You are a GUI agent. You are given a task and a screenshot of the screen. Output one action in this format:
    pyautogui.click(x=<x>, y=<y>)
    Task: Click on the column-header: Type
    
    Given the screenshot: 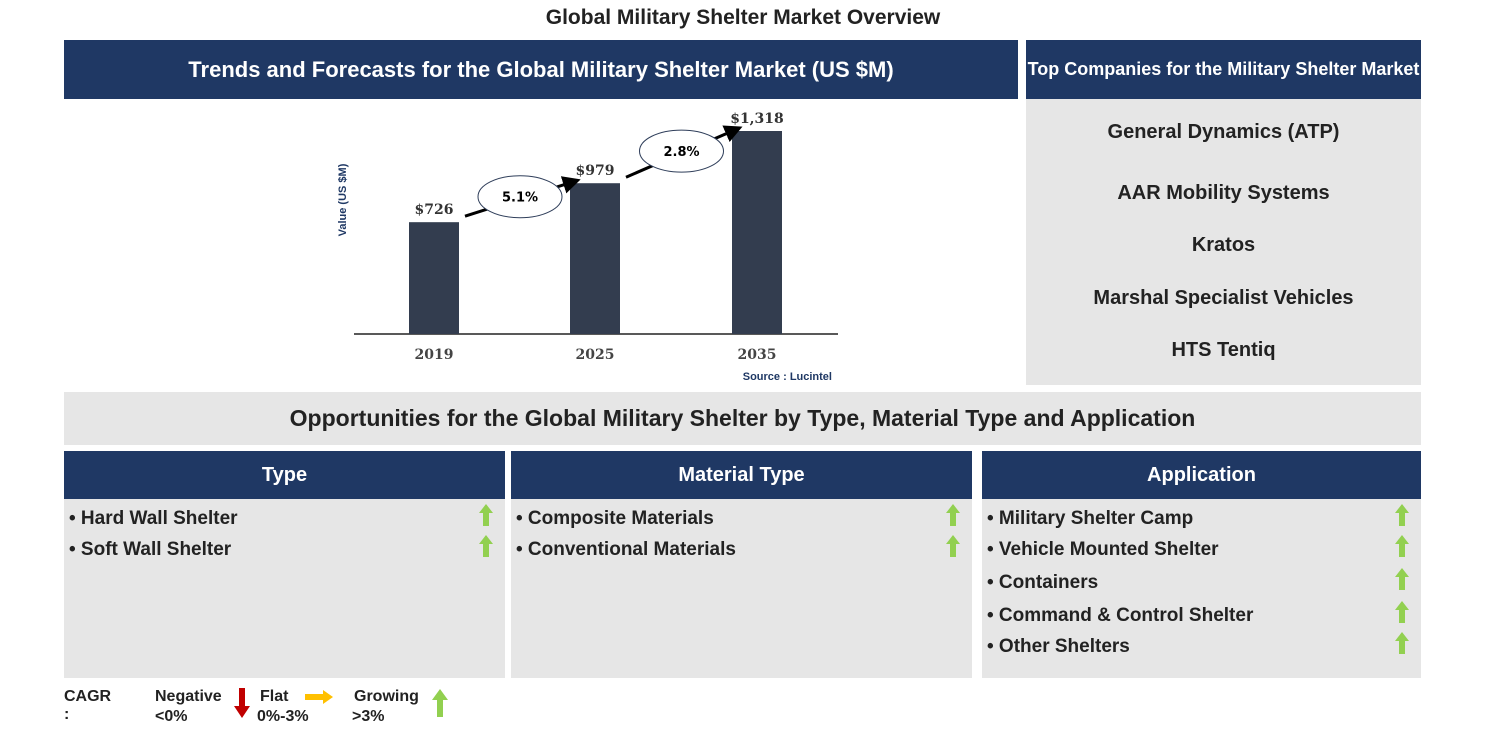 What is the action you would take?
    pyautogui.click(x=284, y=475)
    